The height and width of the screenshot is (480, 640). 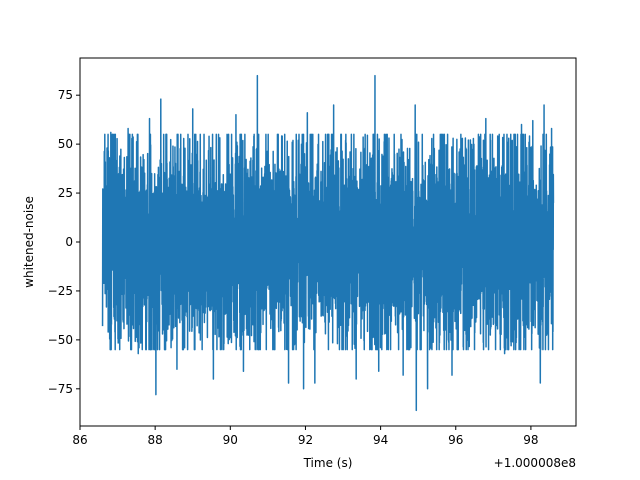 I want to click on x-axis-ticks: 86 88 90 92 94 96 98, so click(x=305, y=436).